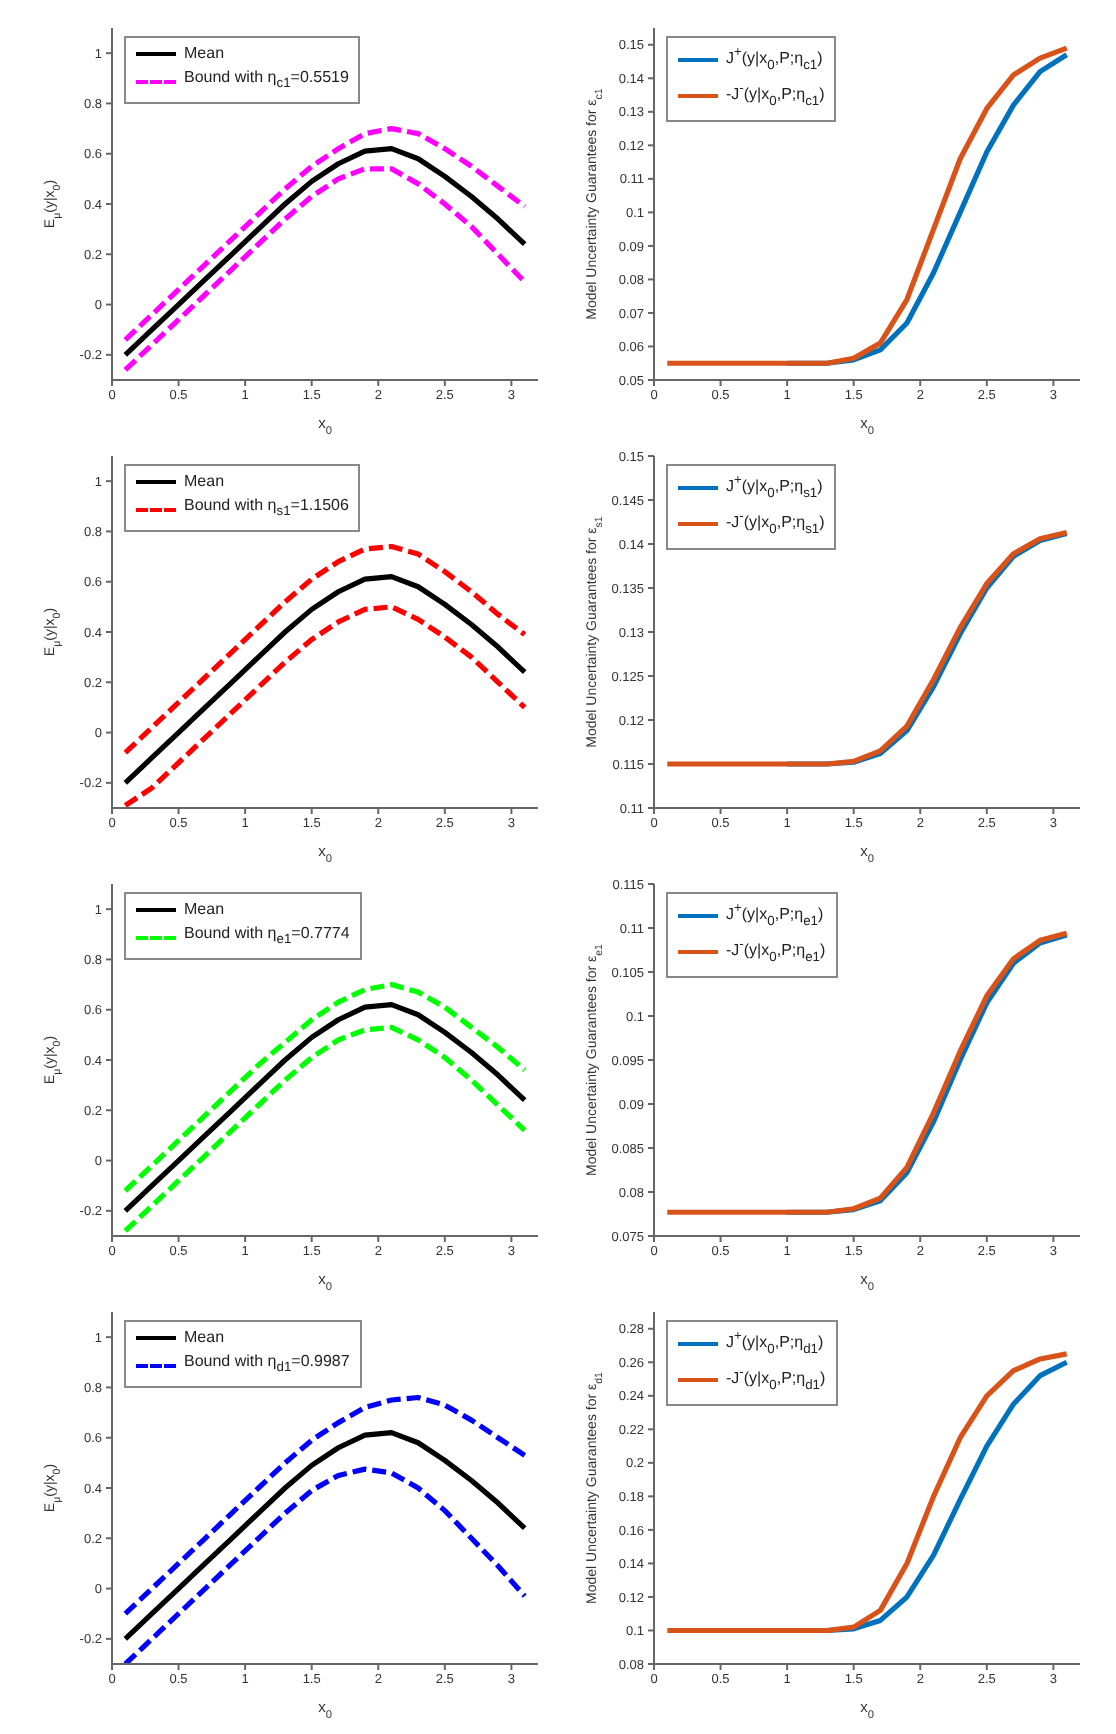  What do you see at coordinates (775, 524) in the screenshot?
I see `legend-label: -J$^{-}$(y|x$_{0}$,P;η$_{s1}$)` at bounding box center [775, 524].